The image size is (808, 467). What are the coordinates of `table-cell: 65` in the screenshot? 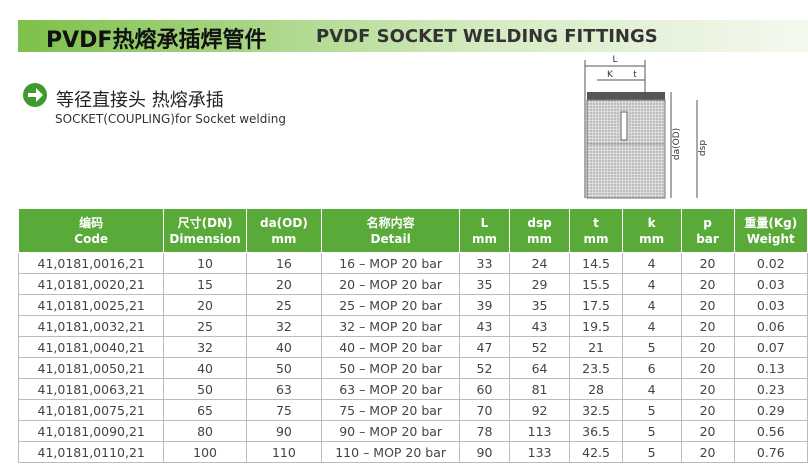 It's located at (205, 410).